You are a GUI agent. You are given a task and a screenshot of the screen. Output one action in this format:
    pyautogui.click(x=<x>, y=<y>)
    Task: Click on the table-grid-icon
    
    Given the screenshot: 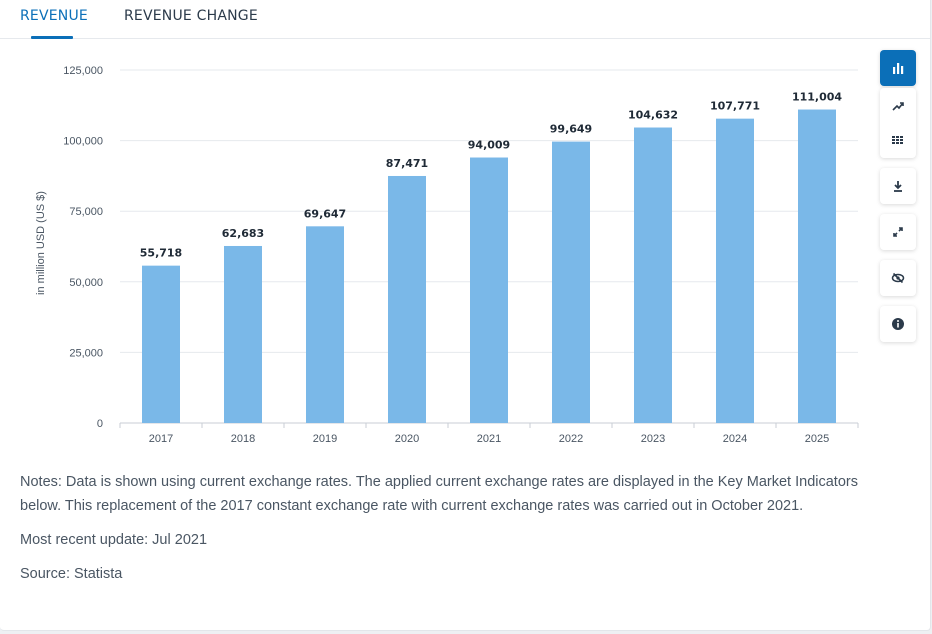 What is the action you would take?
    pyautogui.click(x=897, y=140)
    